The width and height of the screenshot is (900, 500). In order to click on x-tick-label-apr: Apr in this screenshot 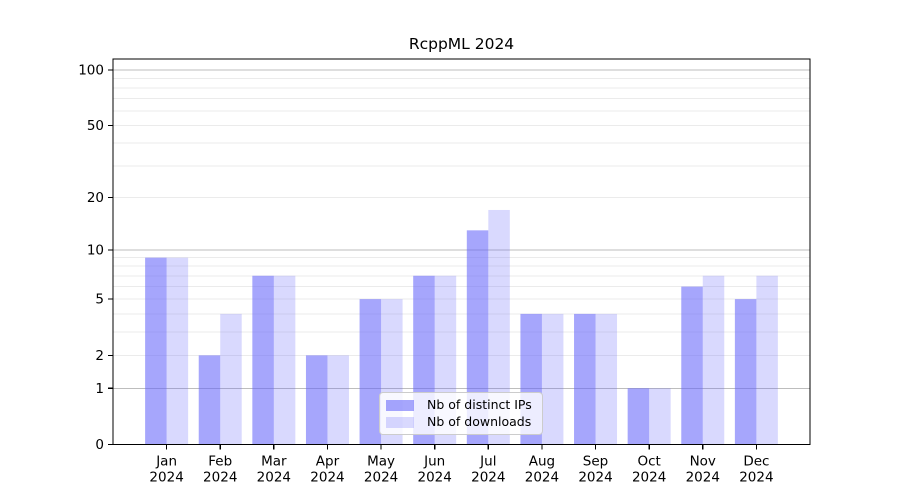, I will do `click(328, 462)`.